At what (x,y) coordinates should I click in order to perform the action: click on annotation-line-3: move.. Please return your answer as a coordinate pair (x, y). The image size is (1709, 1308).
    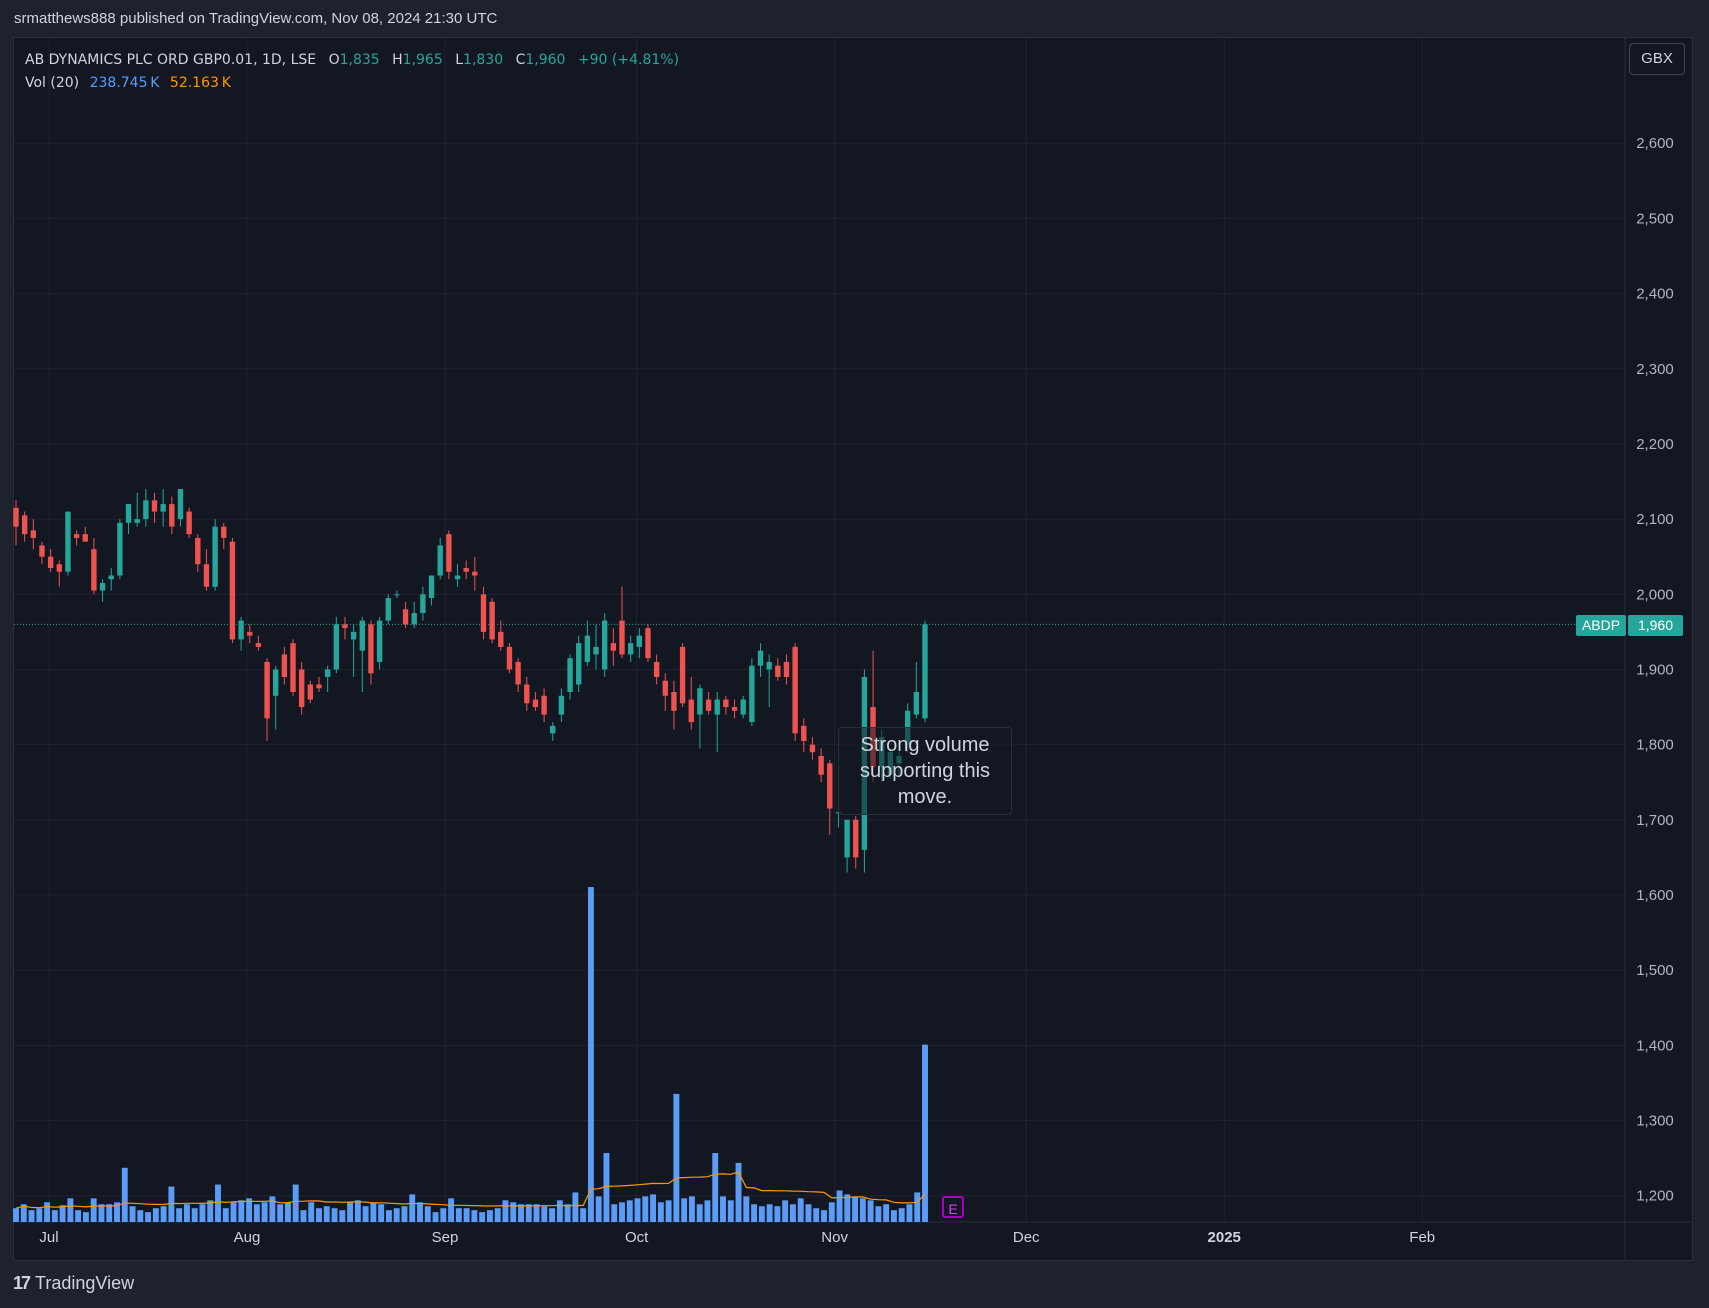
    Looking at the image, I should click on (925, 797).